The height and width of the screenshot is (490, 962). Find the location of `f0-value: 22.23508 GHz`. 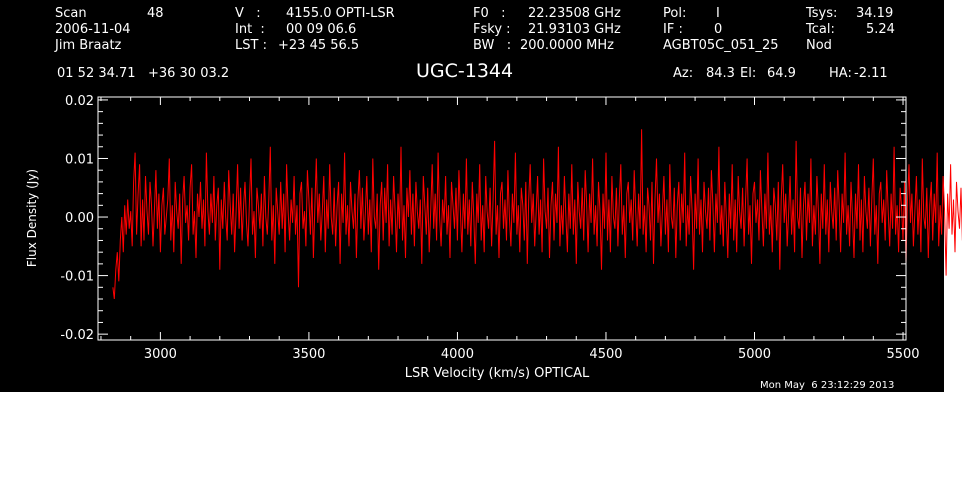

f0-value: 22.23508 GHz is located at coordinates (574, 13).